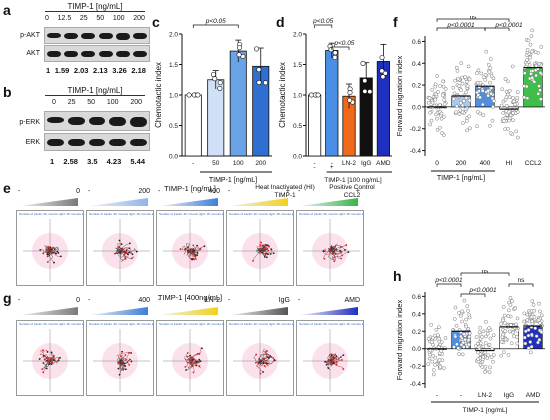  I want to click on quant-value: 2.18, so click(138, 70).